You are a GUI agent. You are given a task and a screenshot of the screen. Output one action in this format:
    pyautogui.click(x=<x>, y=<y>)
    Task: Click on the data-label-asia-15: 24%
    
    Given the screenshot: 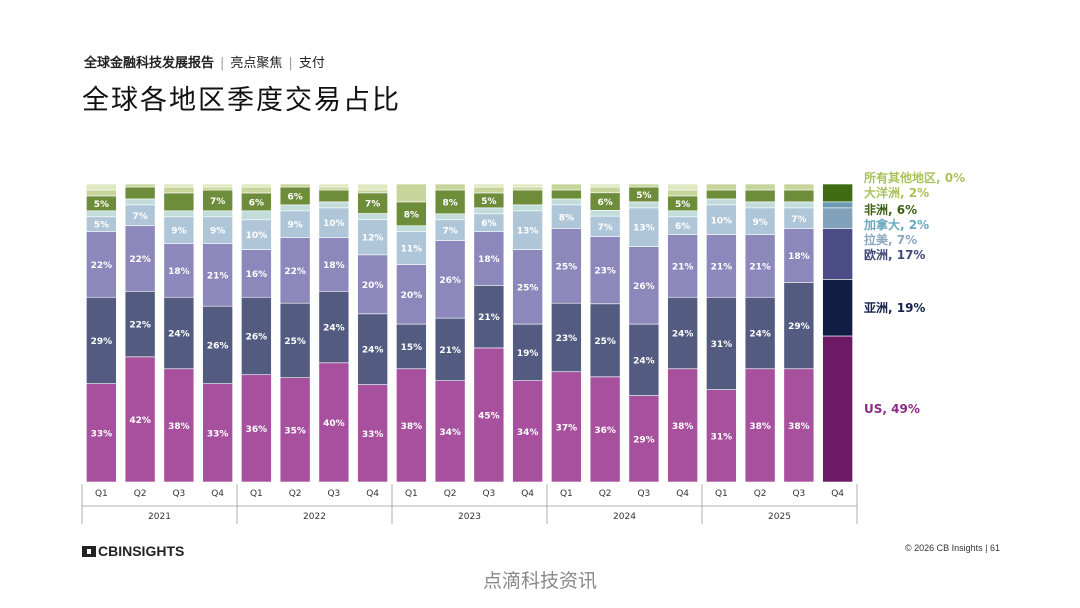 What is the action you would take?
    pyautogui.click(x=683, y=335)
    